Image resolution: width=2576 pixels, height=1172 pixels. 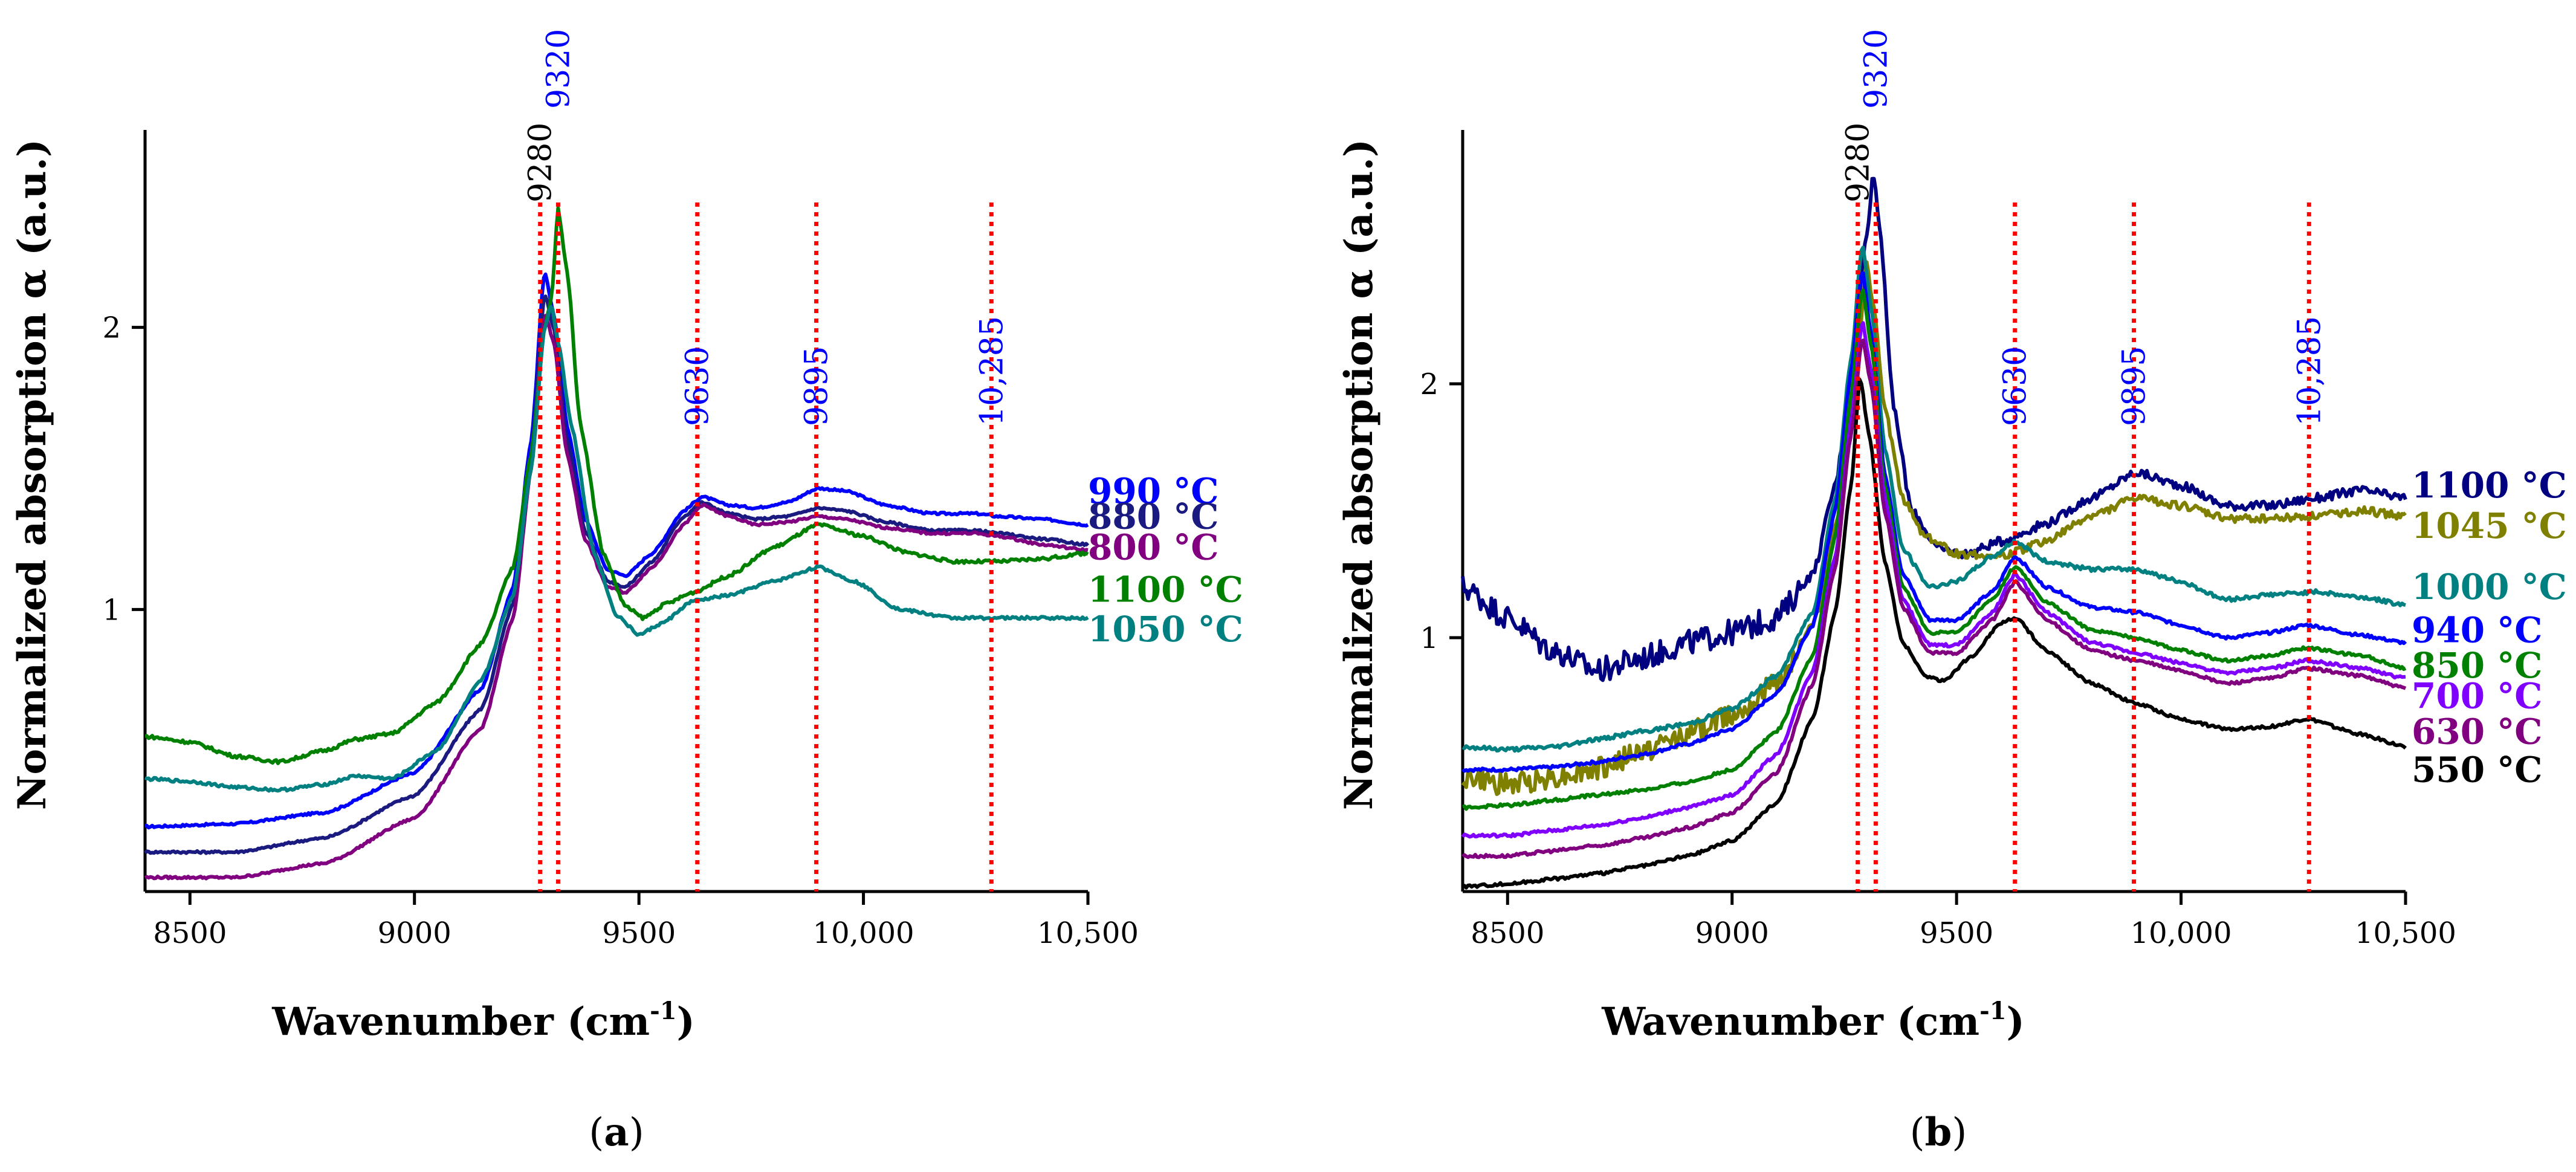 I want to click on series-label: 990 °C, so click(x=1153, y=490).